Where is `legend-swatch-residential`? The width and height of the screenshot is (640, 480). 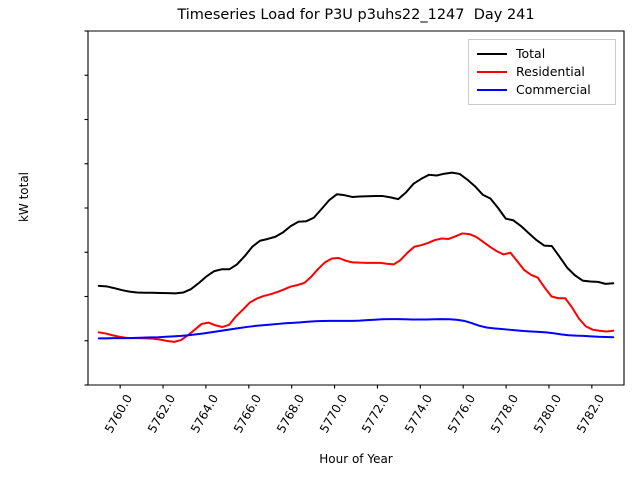
legend-swatch-residential is located at coordinates (492, 72).